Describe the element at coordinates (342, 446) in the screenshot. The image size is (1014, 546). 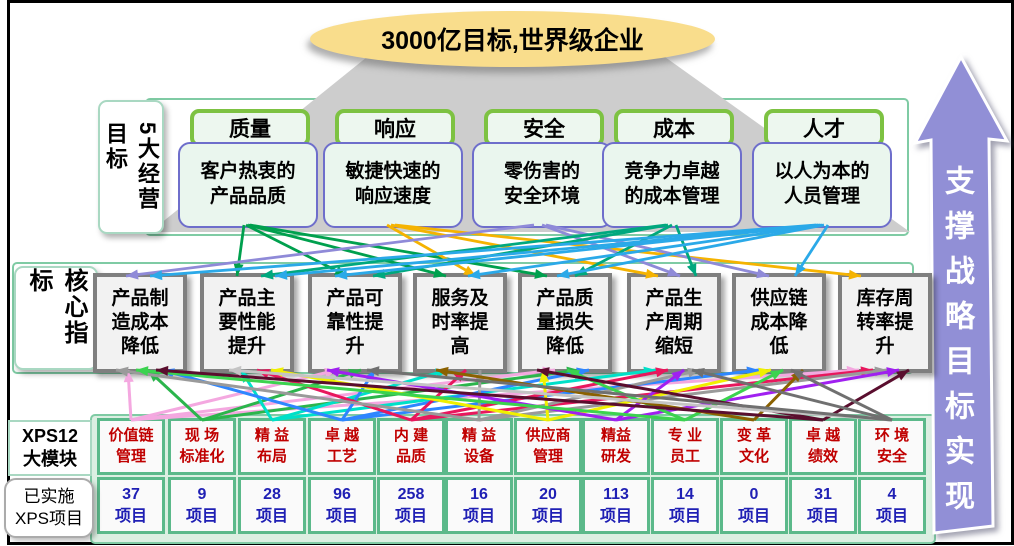
I see `module-header: 卓 越 工艺` at that location.